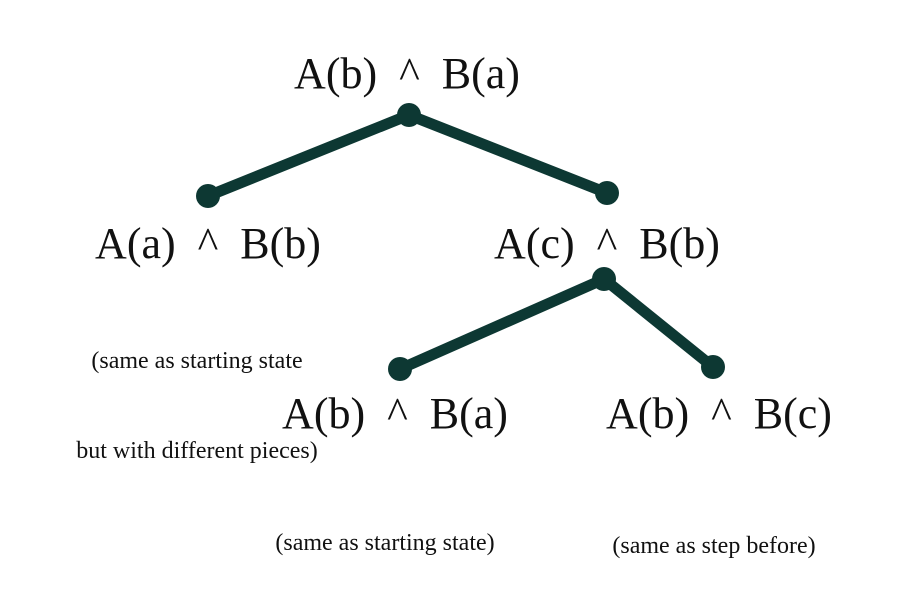 This screenshot has height=600, width=900. I want to click on right-left-child-note-line-1: (same as starting state), so click(385, 543).